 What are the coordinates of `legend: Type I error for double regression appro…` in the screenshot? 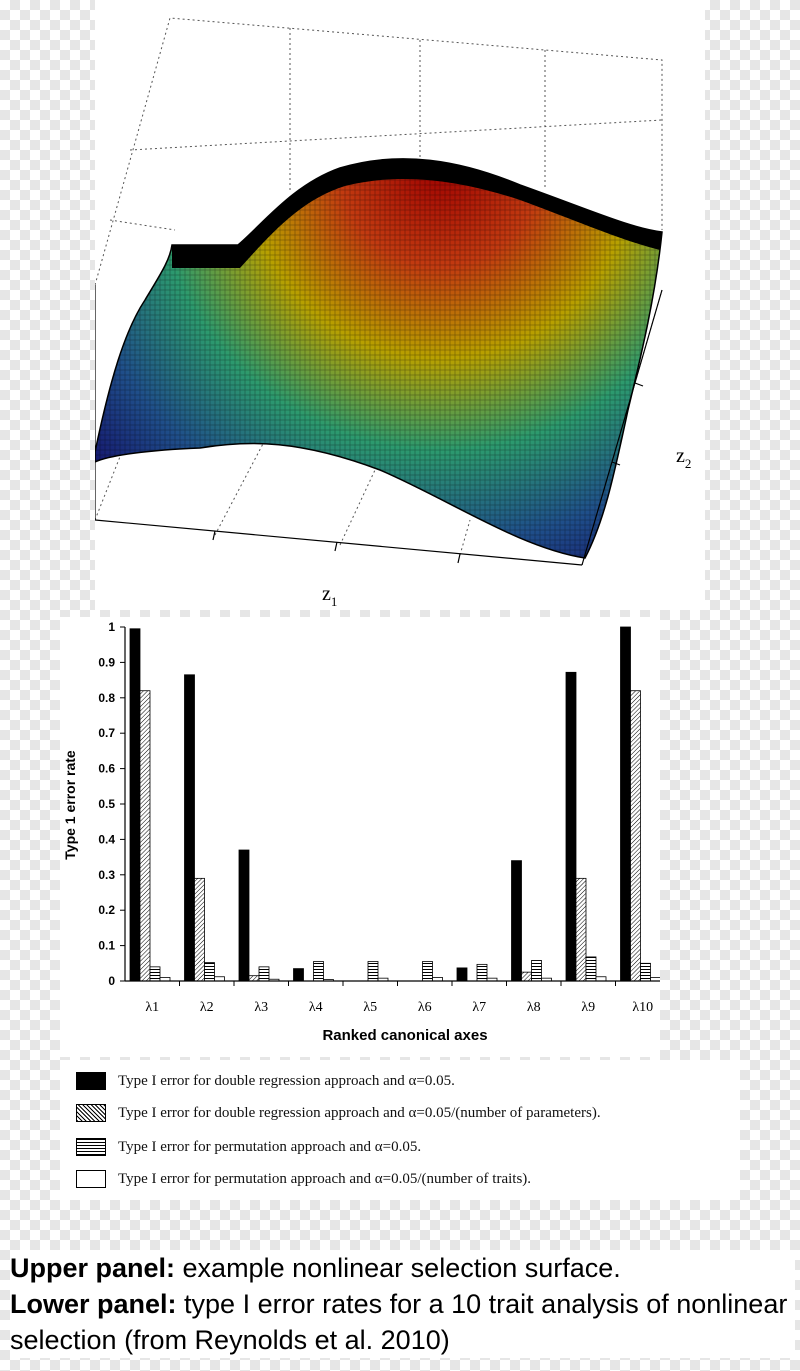 It's located at (400, 1130).